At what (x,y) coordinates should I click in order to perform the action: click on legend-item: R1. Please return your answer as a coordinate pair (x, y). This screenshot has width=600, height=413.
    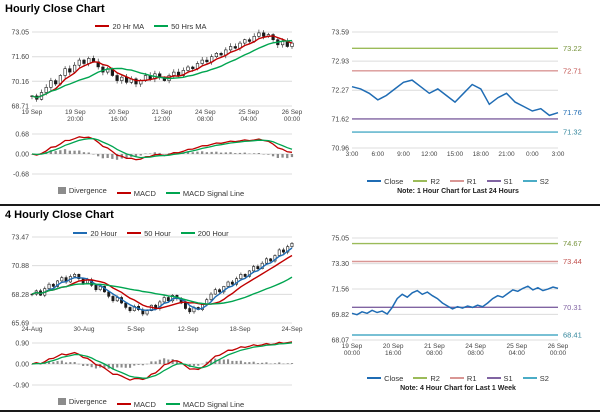
    Looking at the image, I should click on (463, 181).